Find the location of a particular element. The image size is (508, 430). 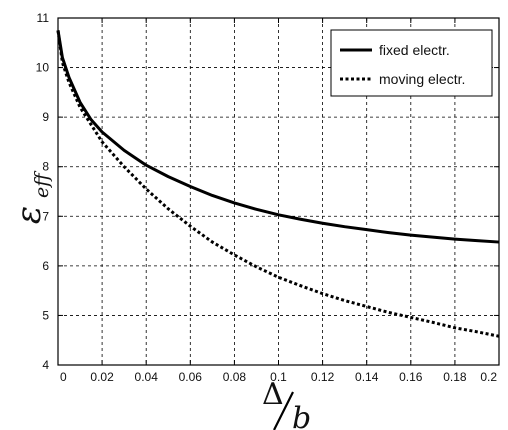

y-tick-label: 7 is located at coordinates (45, 216).